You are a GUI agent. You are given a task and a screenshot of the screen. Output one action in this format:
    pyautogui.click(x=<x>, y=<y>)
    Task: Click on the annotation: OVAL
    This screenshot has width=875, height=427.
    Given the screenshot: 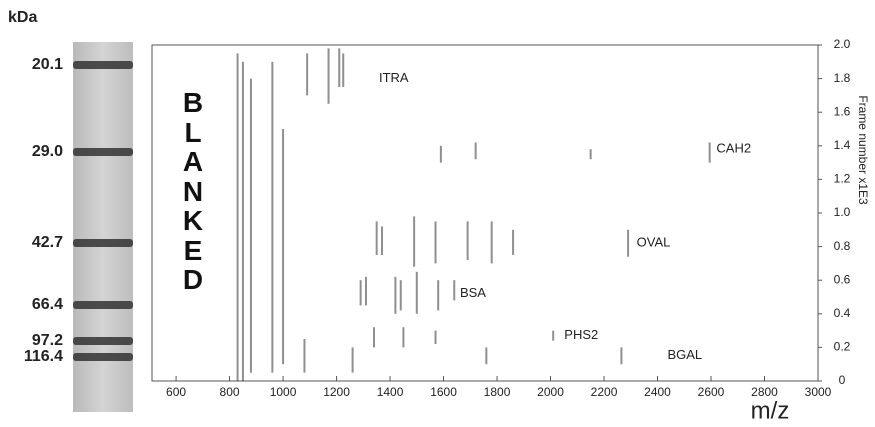 What is the action you would take?
    pyautogui.click(x=654, y=242)
    